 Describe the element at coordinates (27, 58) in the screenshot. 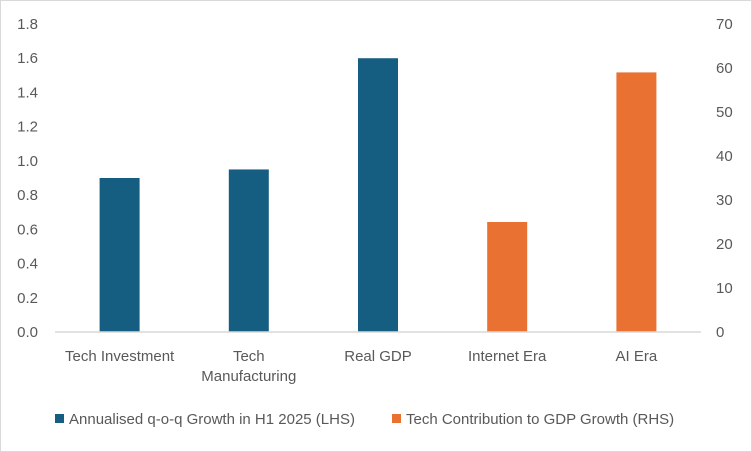

I see `left-axis-tick-label: 1.6` at that location.